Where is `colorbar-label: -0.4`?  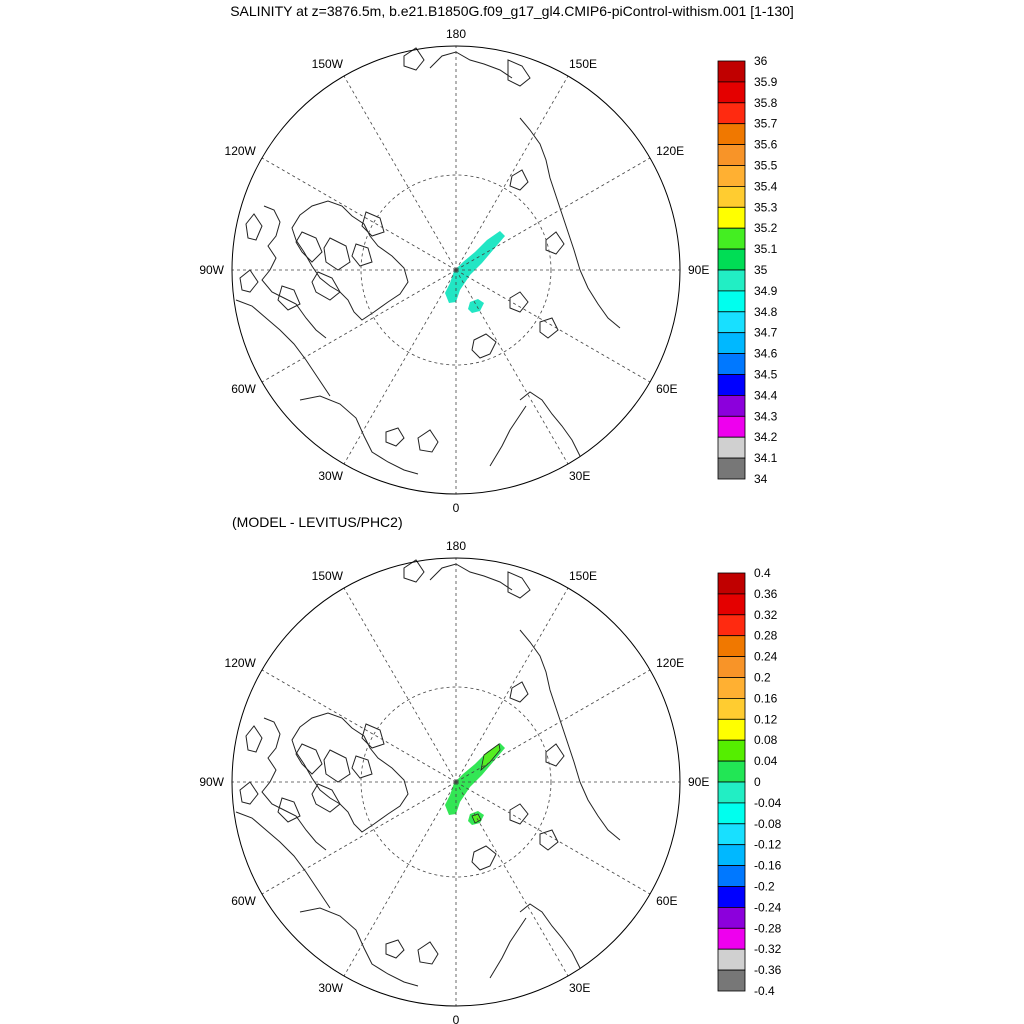 colorbar-label: -0.4 is located at coordinates (764, 991).